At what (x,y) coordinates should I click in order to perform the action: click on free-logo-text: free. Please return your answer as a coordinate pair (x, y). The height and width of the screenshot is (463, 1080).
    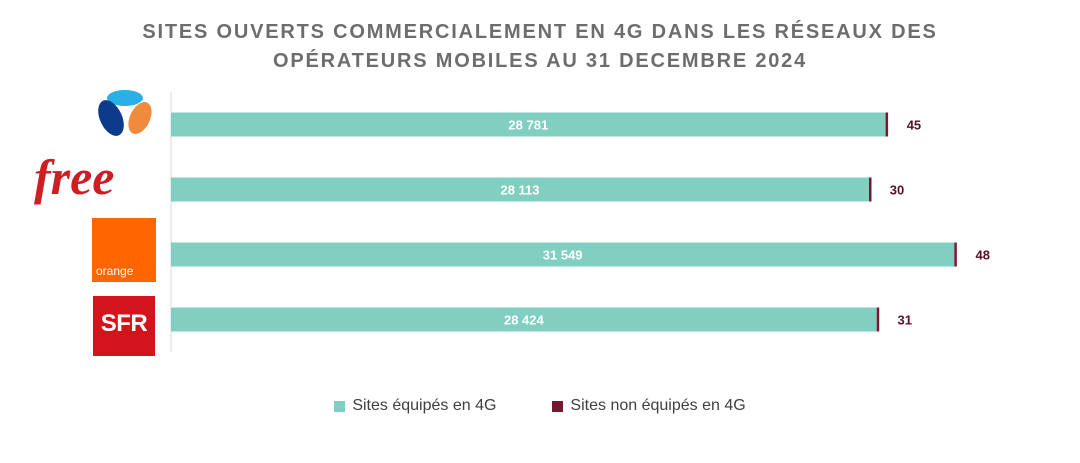
    Looking at the image, I should click on (74, 177).